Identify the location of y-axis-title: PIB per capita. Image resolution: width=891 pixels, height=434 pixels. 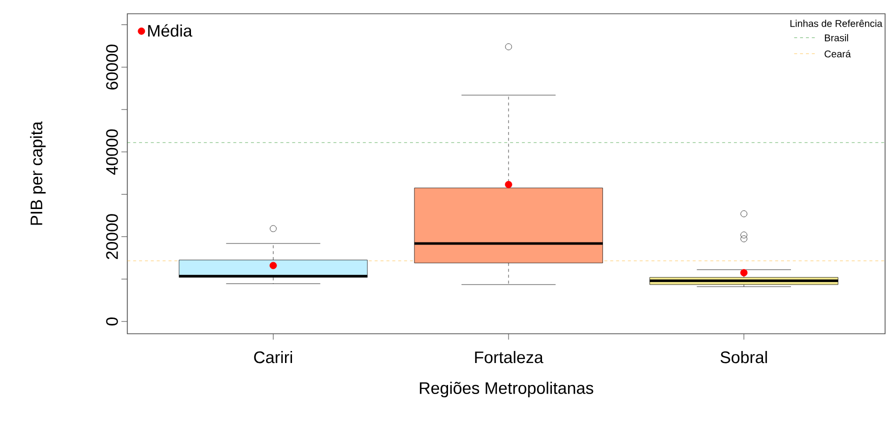
(38, 173).